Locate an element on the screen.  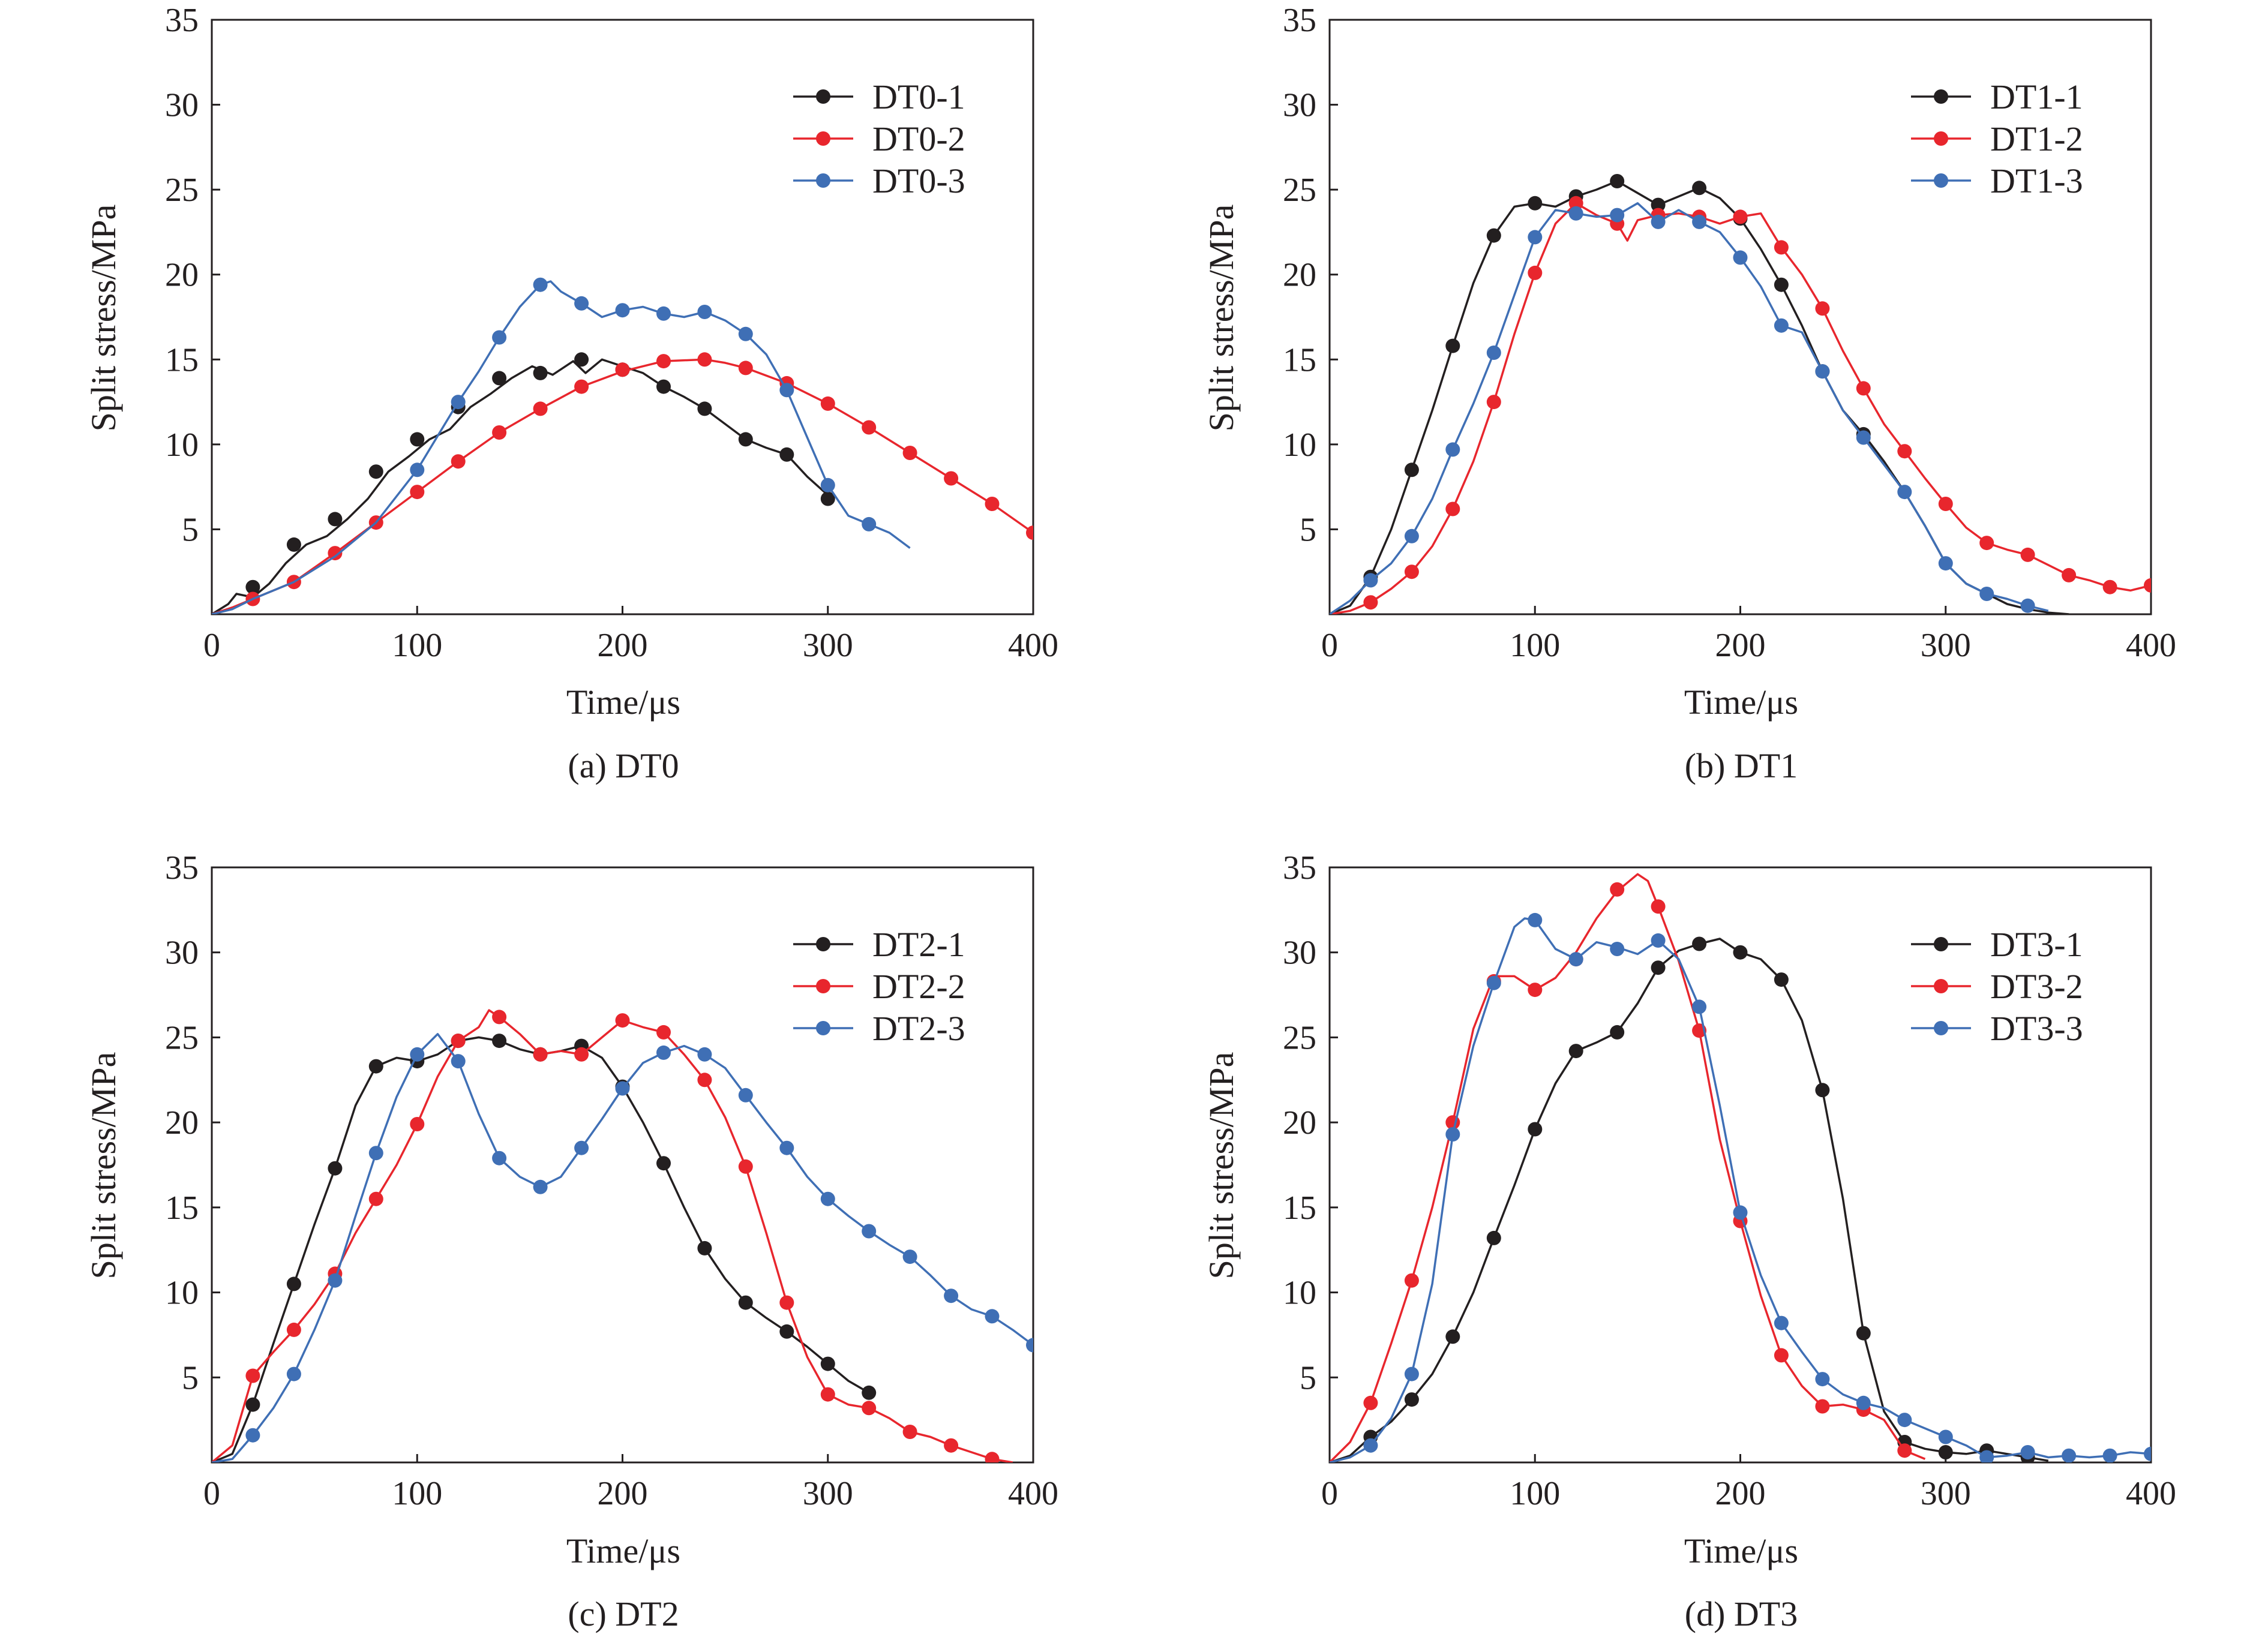
legend-label: DT1-1 is located at coordinates (2036, 96).